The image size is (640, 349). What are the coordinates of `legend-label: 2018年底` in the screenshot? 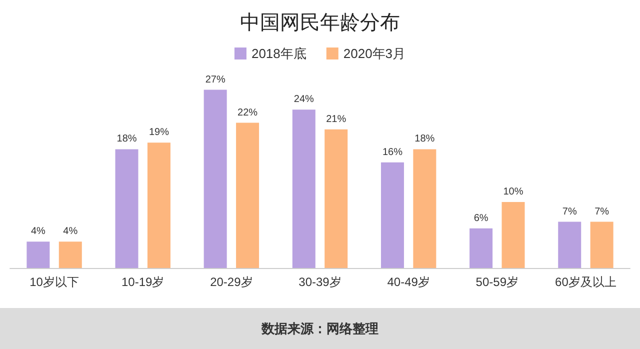 It's located at (278, 53).